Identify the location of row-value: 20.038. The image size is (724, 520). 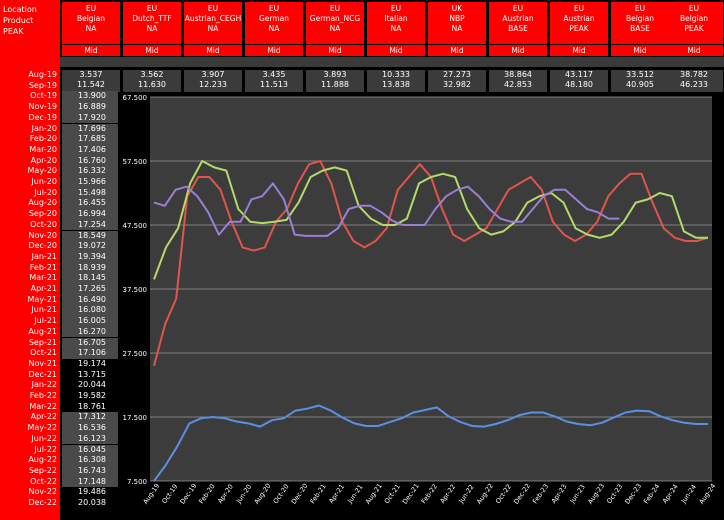
(90, 503).